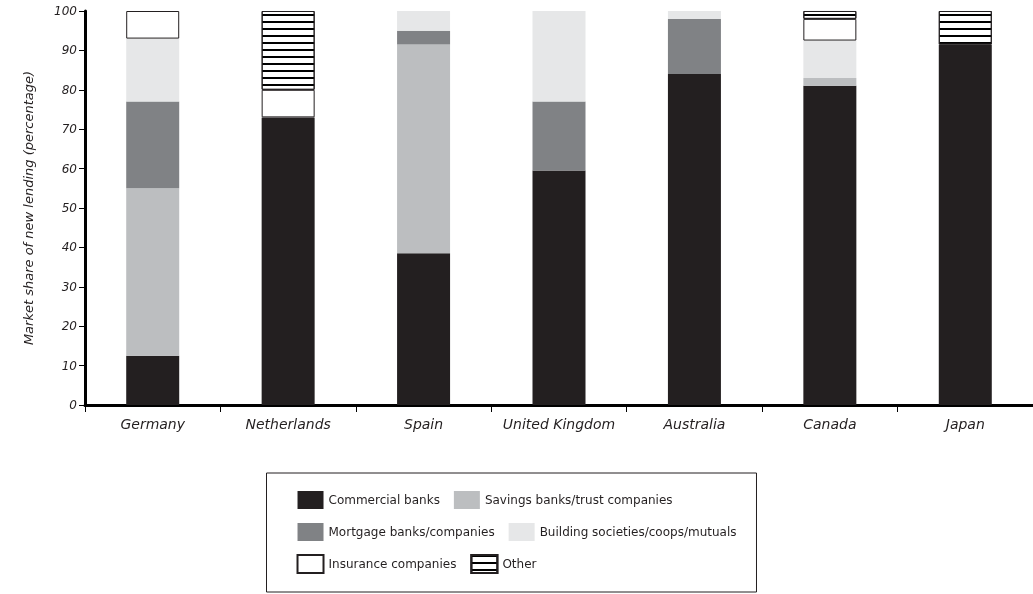  Describe the element at coordinates (69, 247) in the screenshot. I see `y-tick-label: 40` at that location.